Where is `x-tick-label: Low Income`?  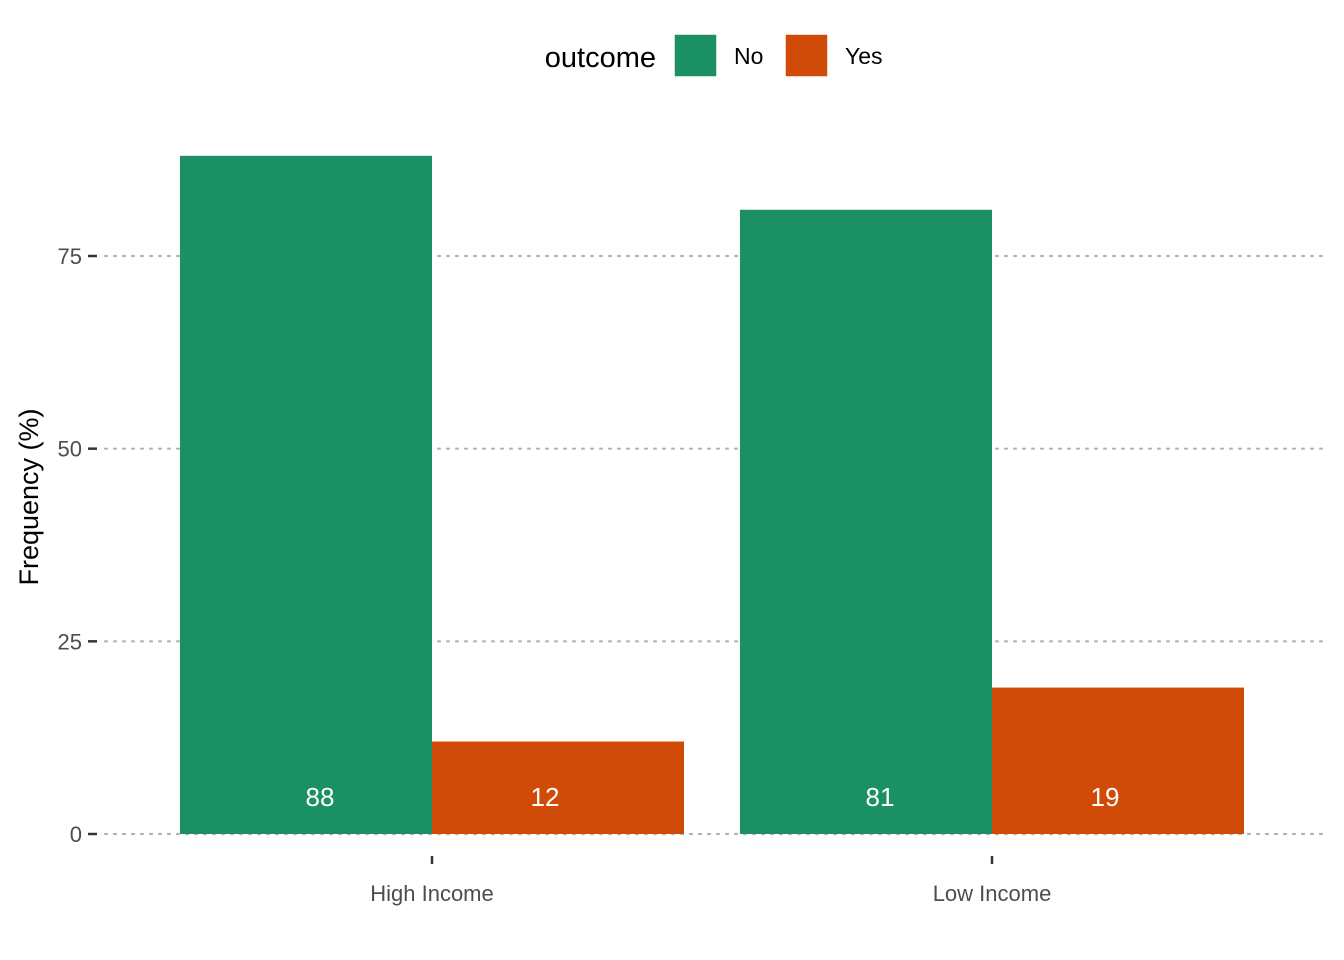
x-tick-label: Low Income is located at coordinates (992, 893).